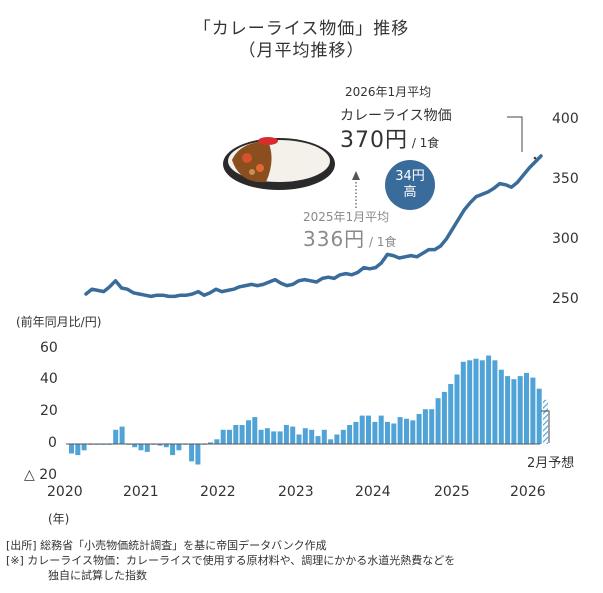 The image size is (603, 593). I want to click on forecast-bracket, so click(545, 426).